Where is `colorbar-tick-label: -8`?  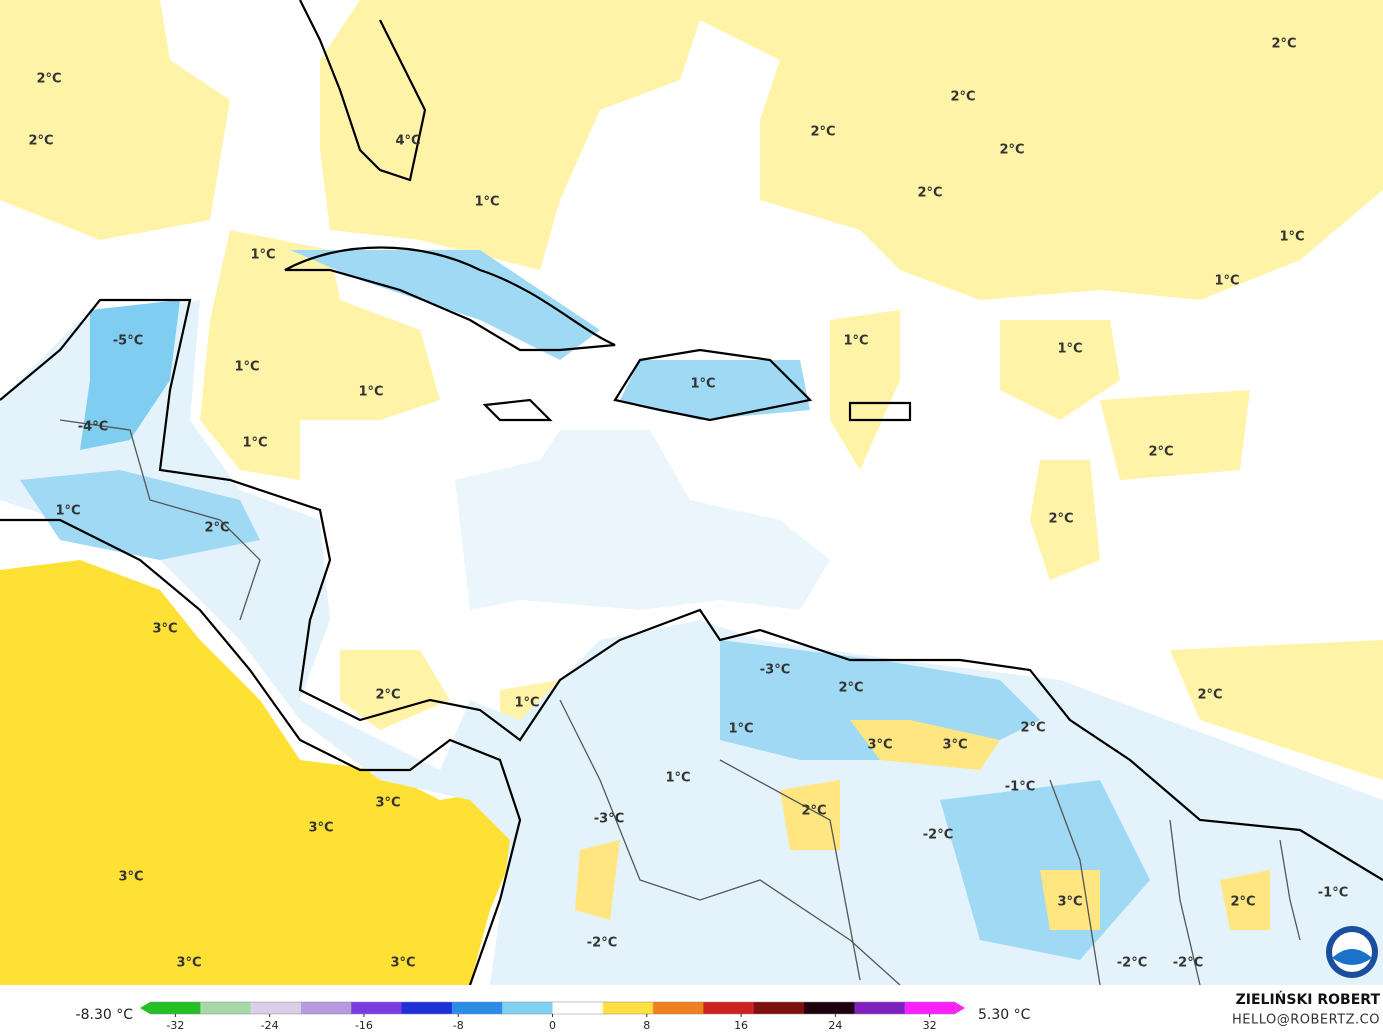
colorbar-tick-label: -8 is located at coordinates (458, 1025).